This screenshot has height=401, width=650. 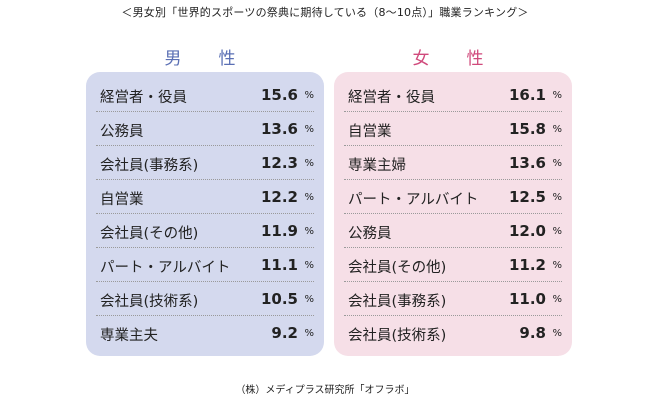 I want to click on female-ranking-row: 自営業 15.8%, so click(x=453, y=129).